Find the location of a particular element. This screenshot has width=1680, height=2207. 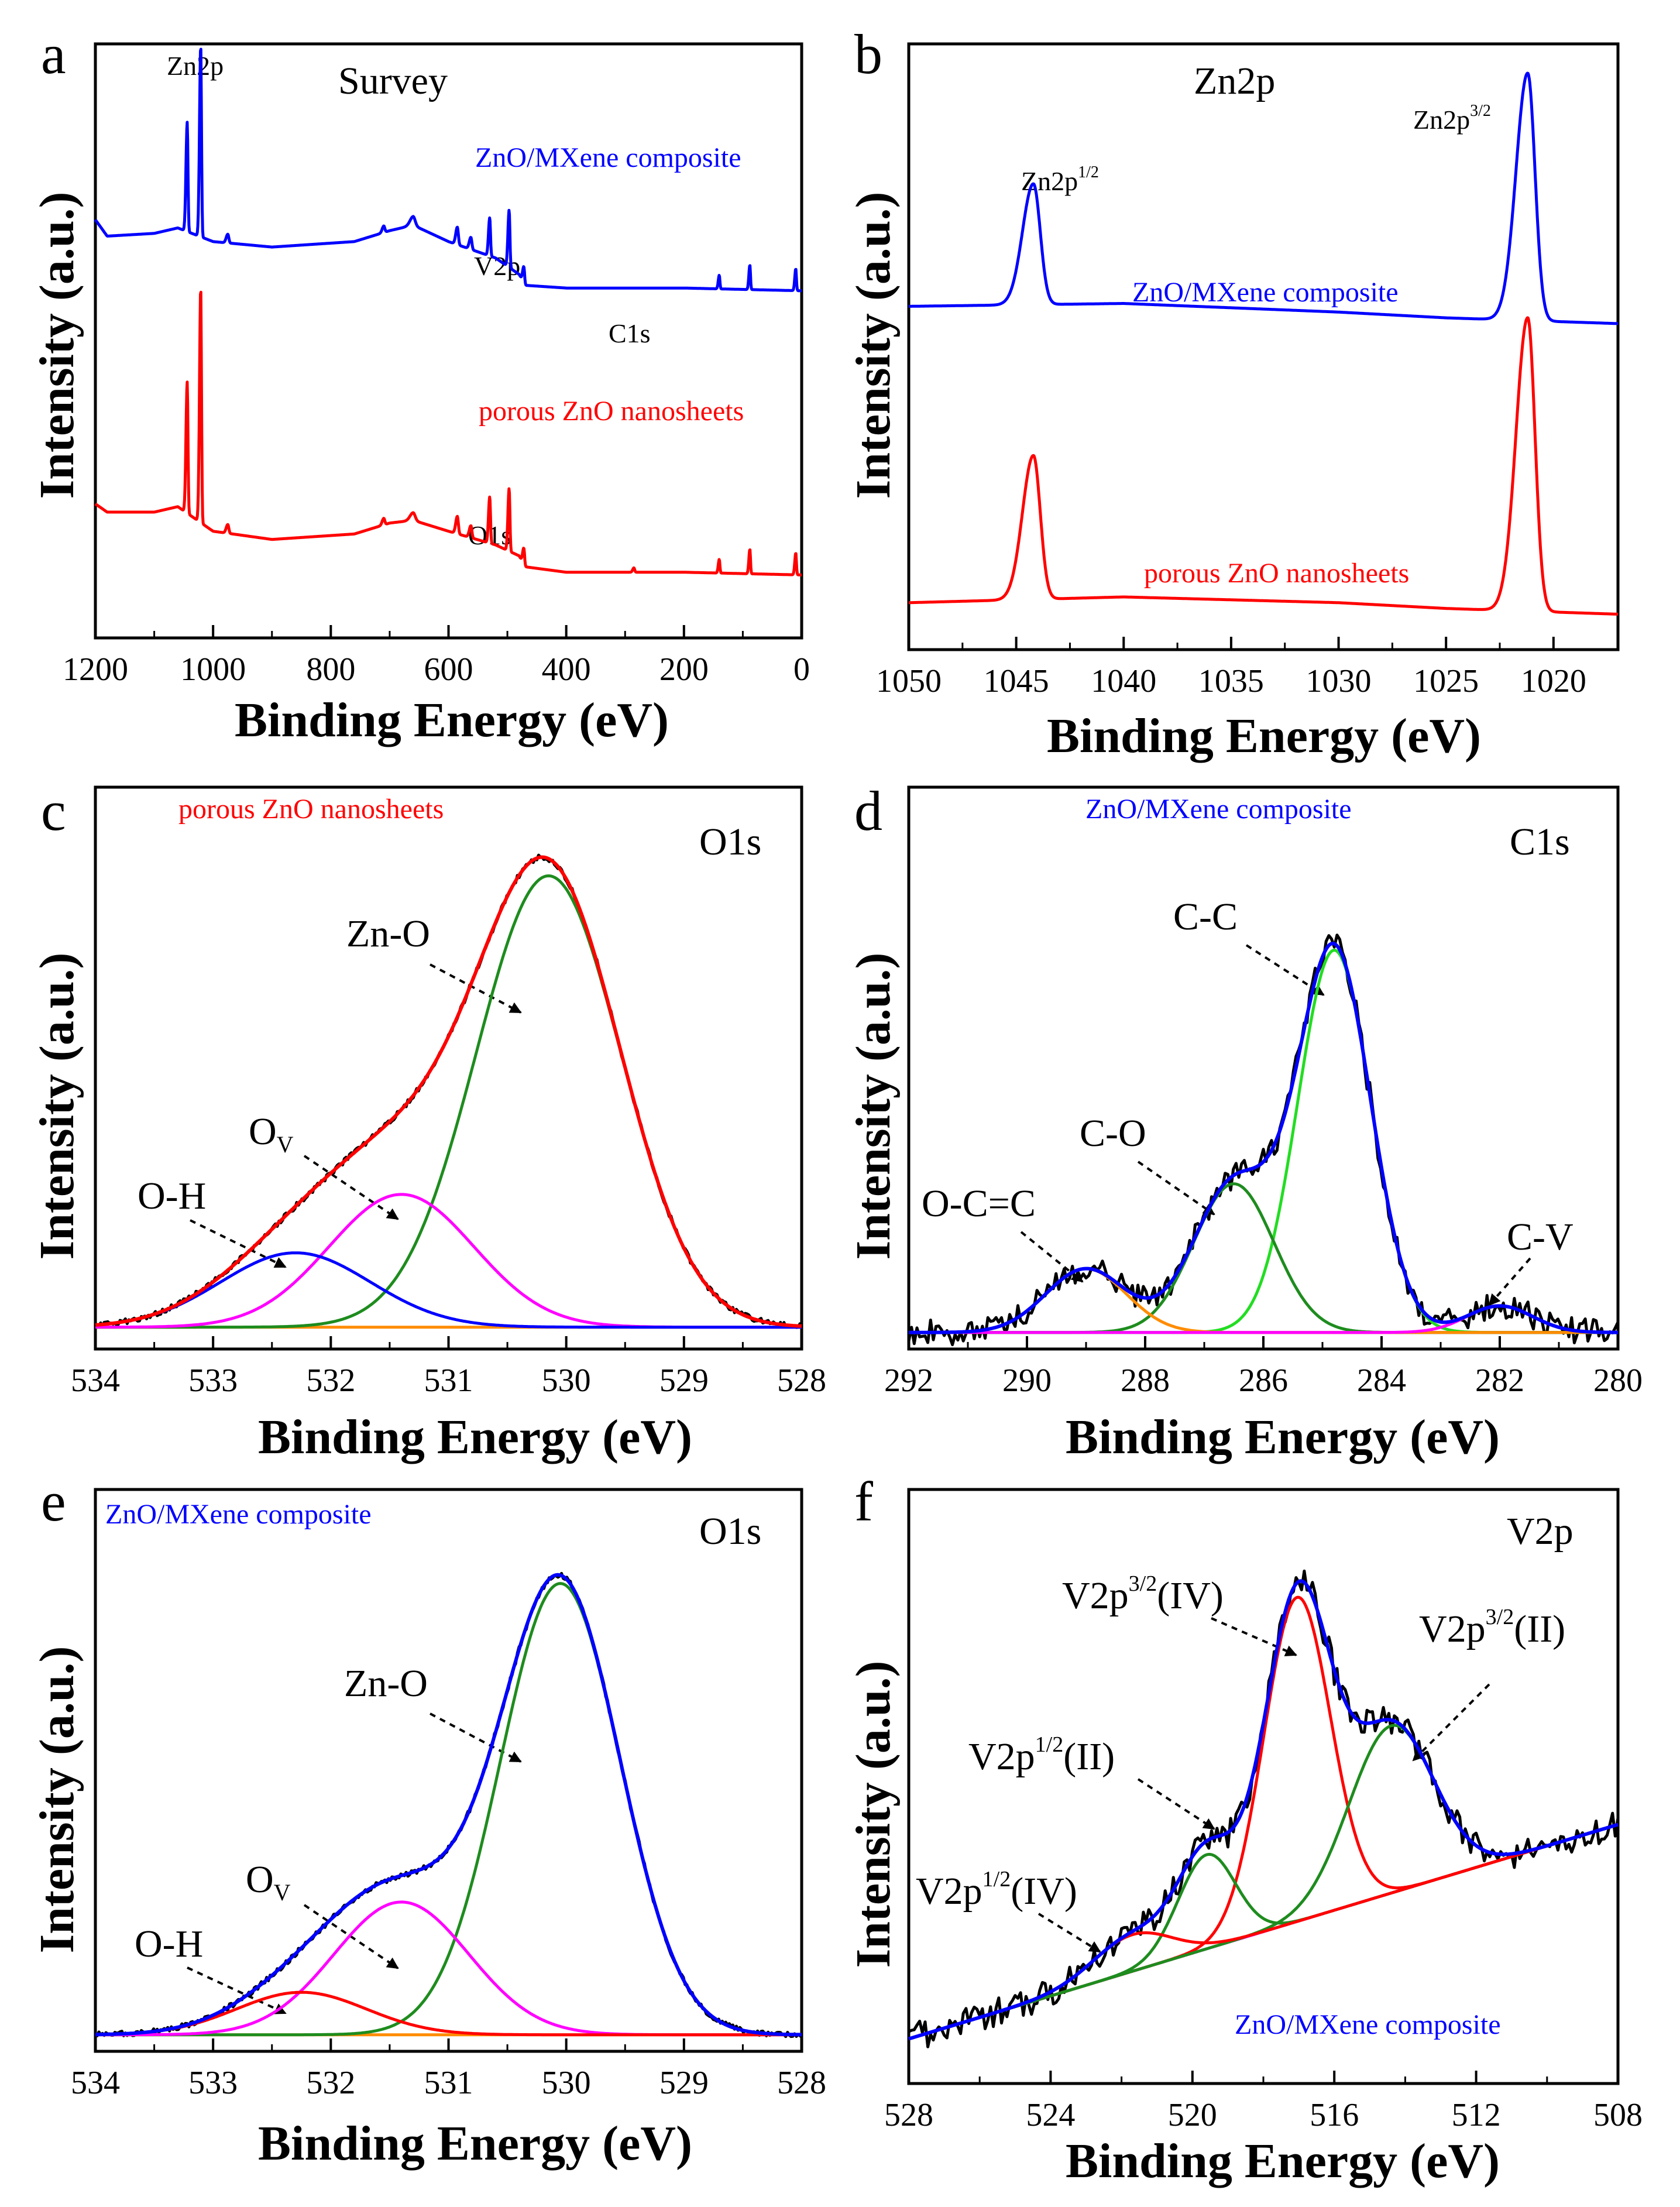

axes-f: 528 524 520 516 512 508 is located at coordinates (1263, 1810).